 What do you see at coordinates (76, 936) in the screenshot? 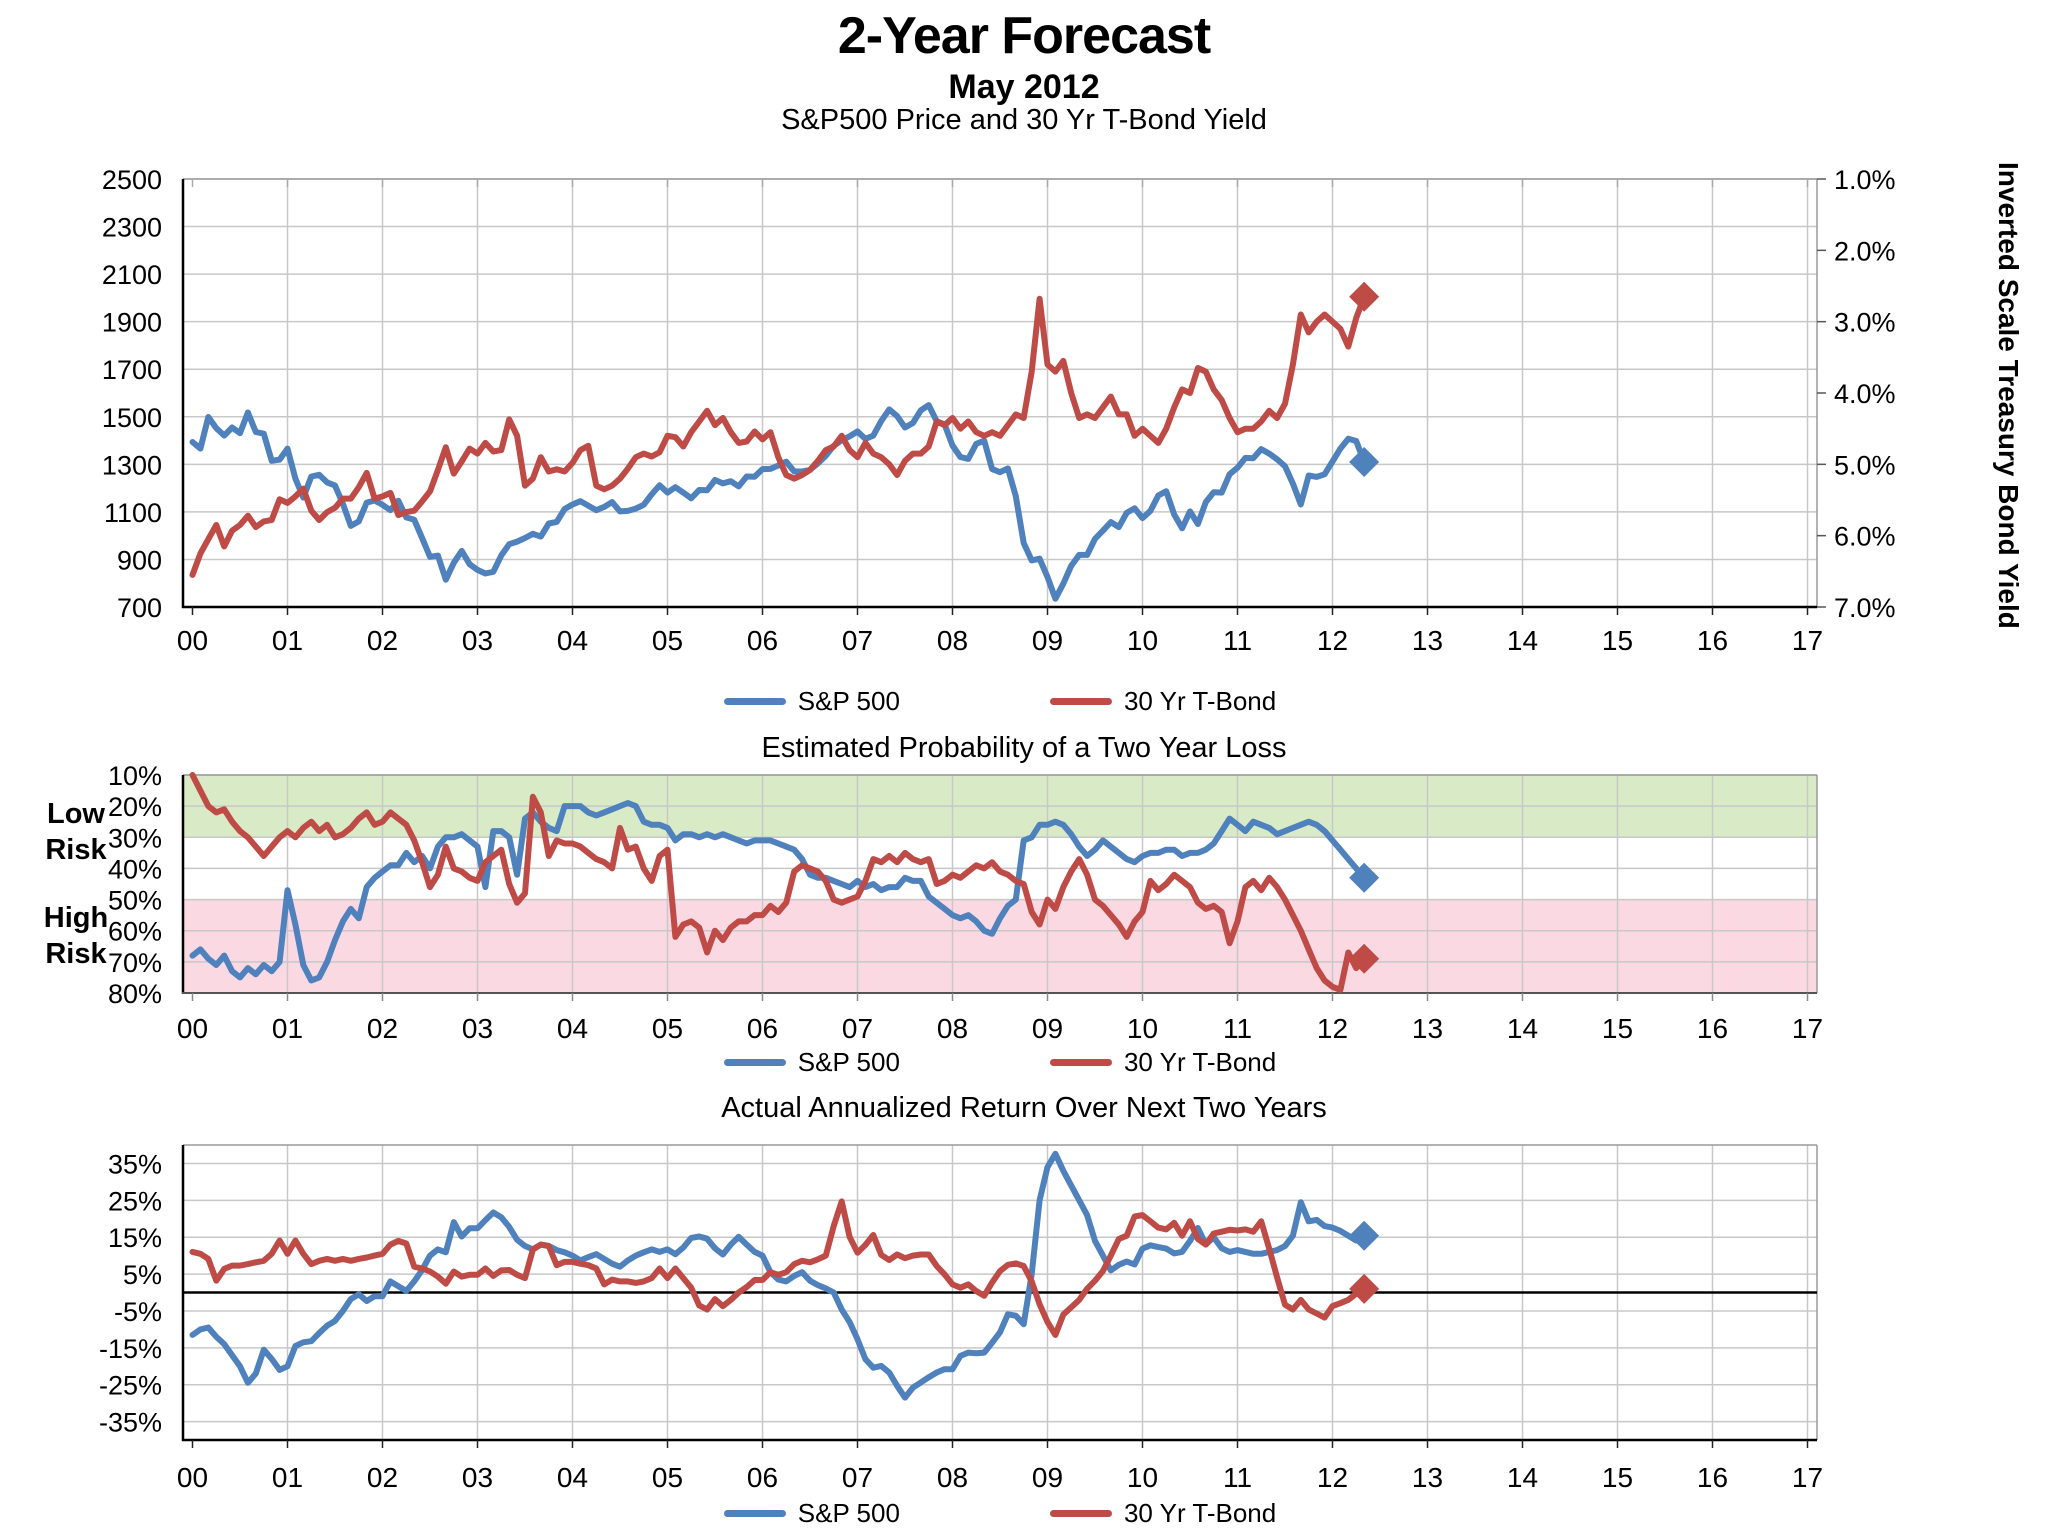
I see `high-risk-label: High Risk` at bounding box center [76, 936].